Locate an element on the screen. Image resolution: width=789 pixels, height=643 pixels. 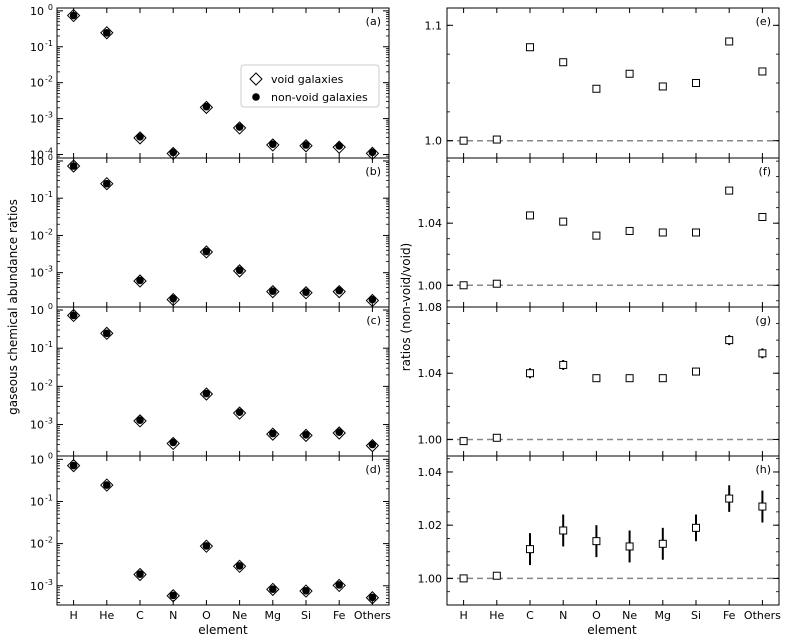
panel-f: 1.00 1.04 (f) is located at coordinates (599, 232).